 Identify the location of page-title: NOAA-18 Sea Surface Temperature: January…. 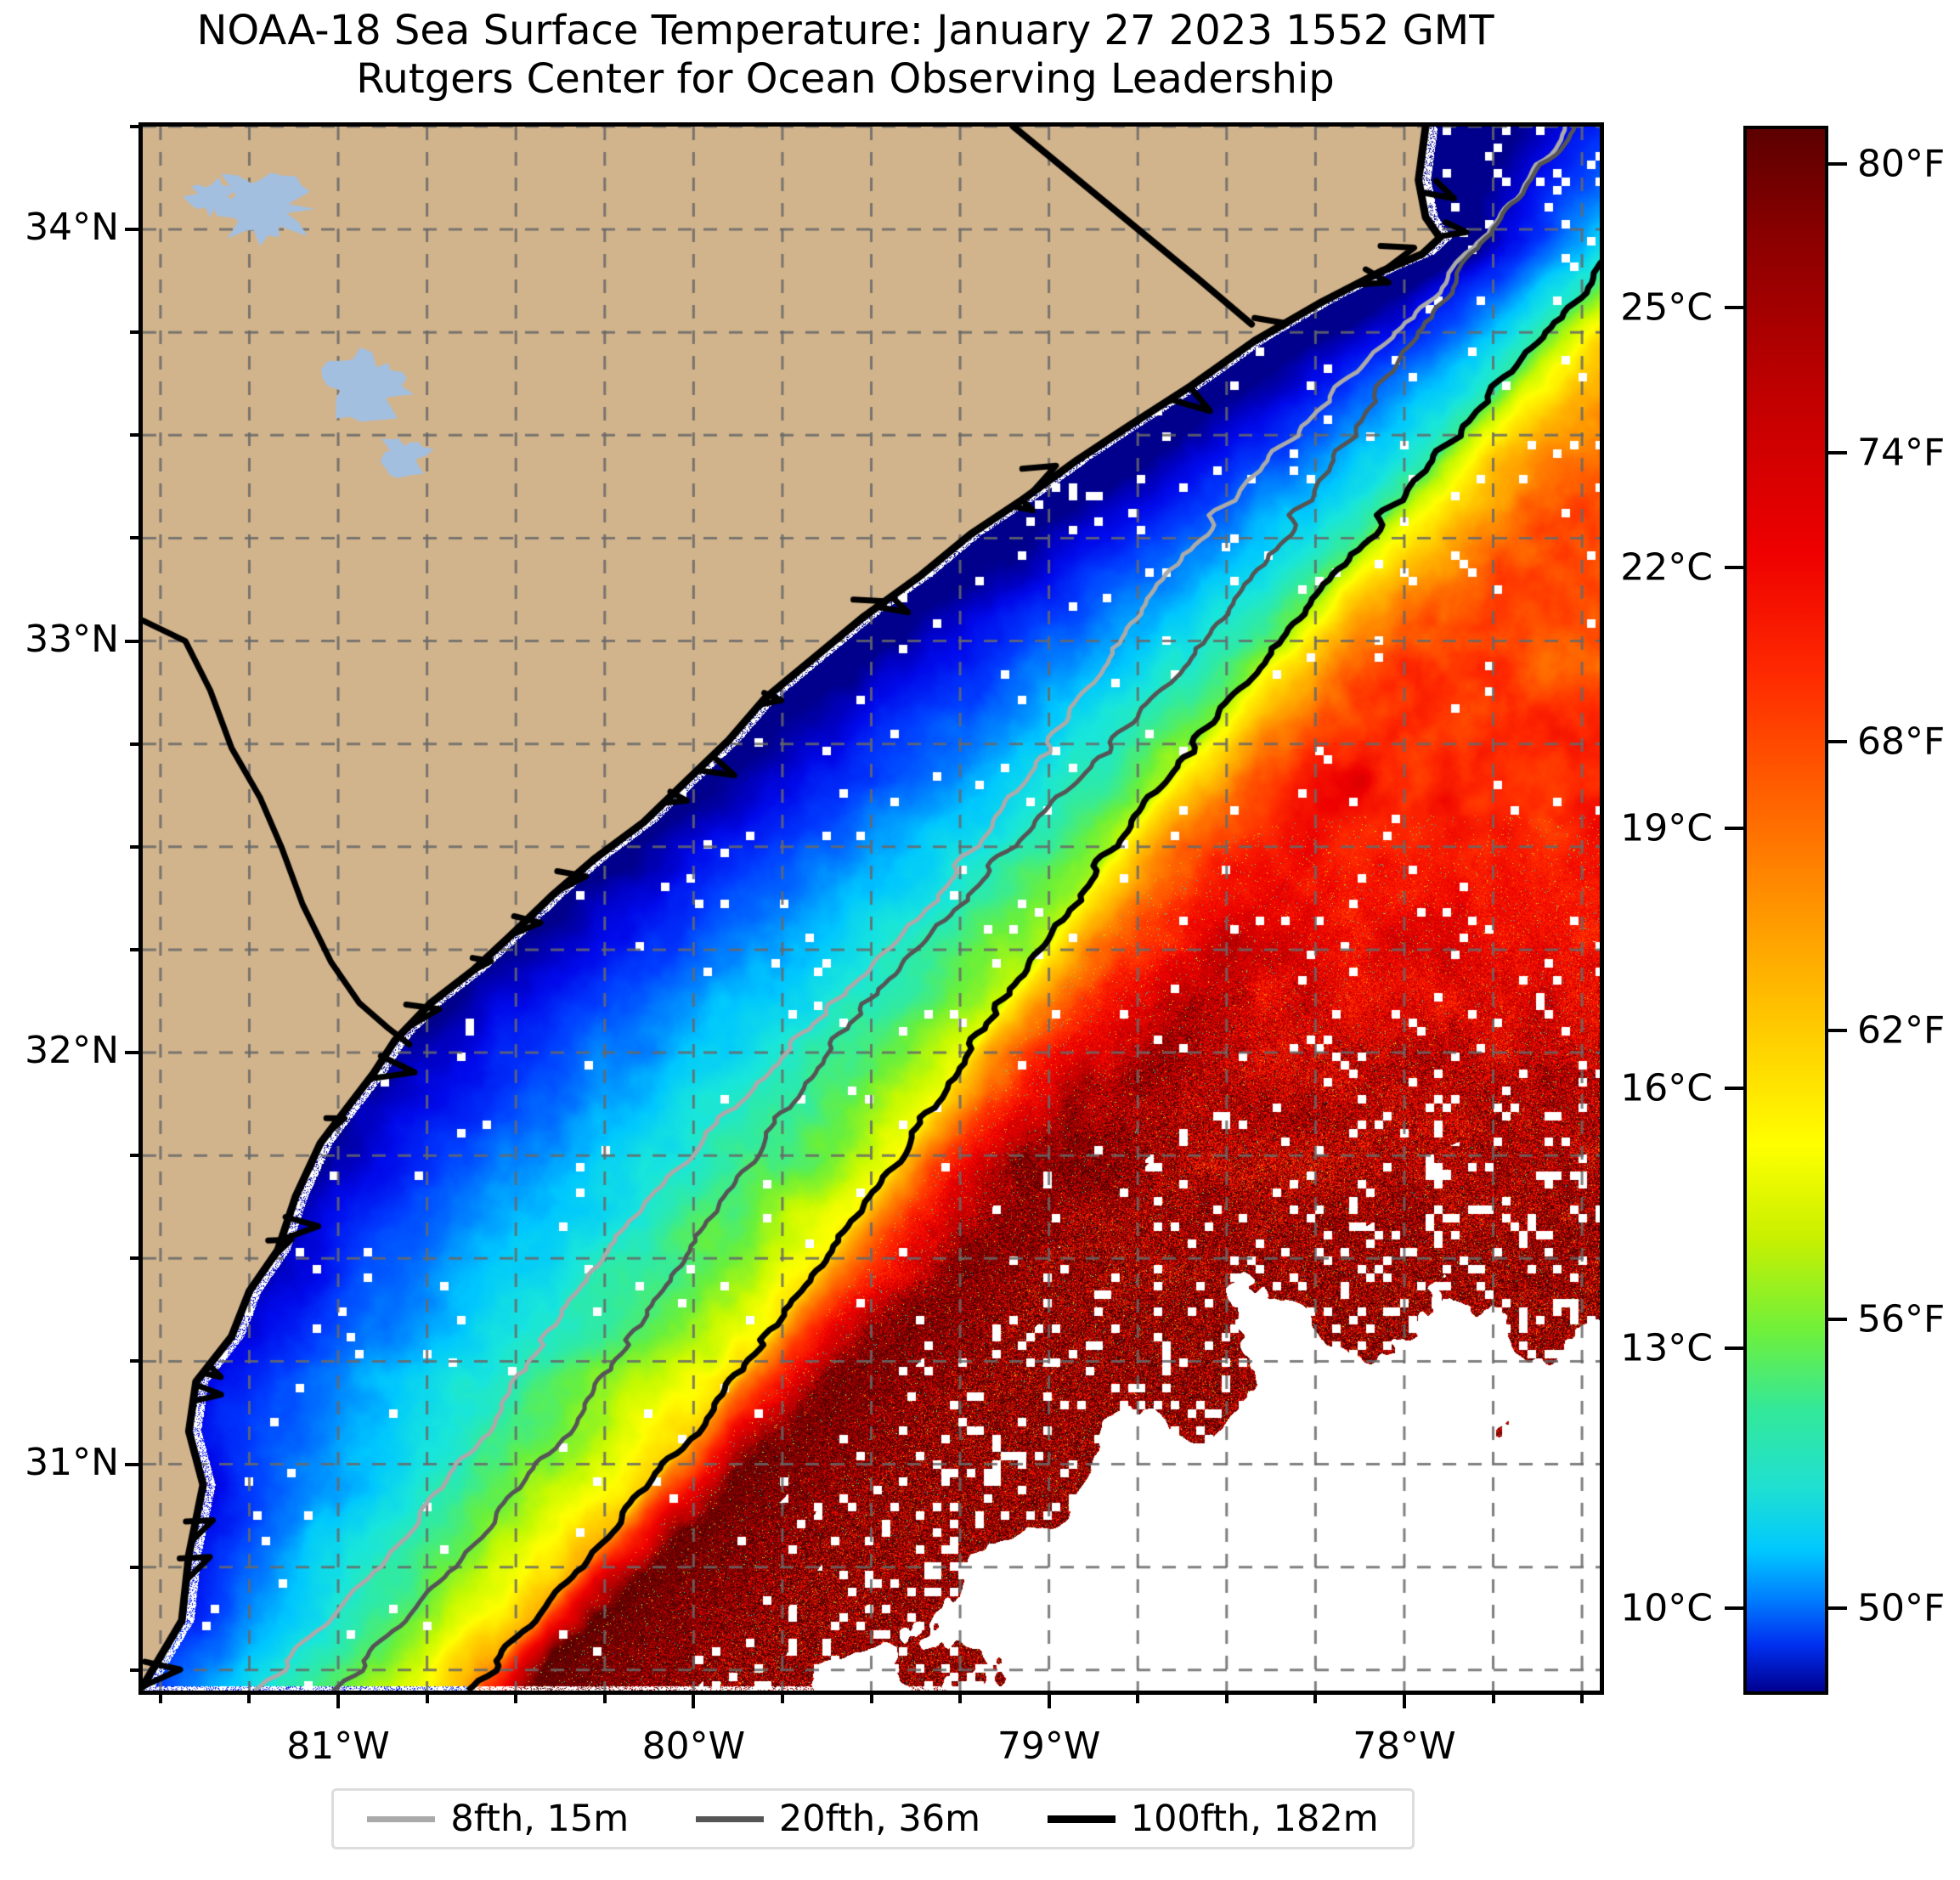
(845, 31).